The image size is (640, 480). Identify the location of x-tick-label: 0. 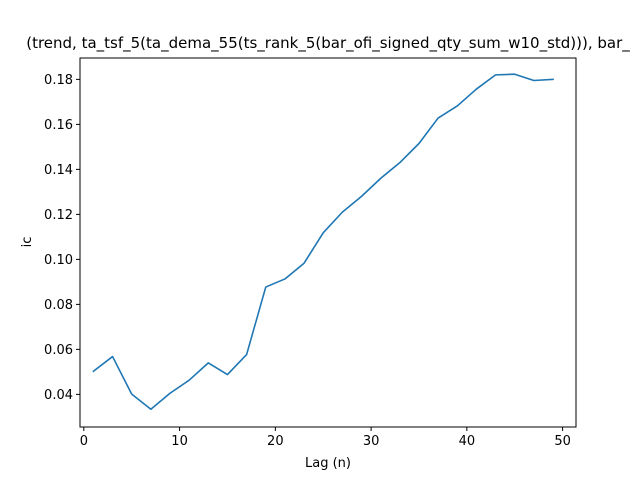
(84, 441).